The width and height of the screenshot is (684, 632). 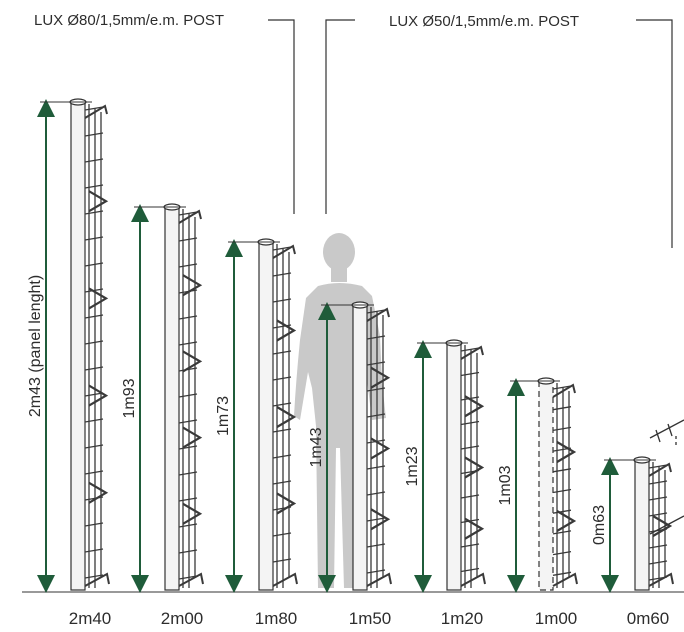 What do you see at coordinates (599, 525) in the screenshot?
I see `panel-length-label: 0m63` at bounding box center [599, 525].